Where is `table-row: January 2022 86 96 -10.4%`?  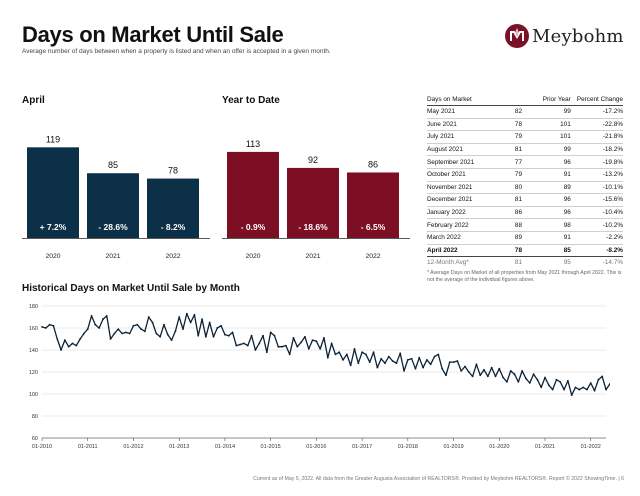
table-row: January 2022 86 96 -10.4% is located at coordinates (525, 213).